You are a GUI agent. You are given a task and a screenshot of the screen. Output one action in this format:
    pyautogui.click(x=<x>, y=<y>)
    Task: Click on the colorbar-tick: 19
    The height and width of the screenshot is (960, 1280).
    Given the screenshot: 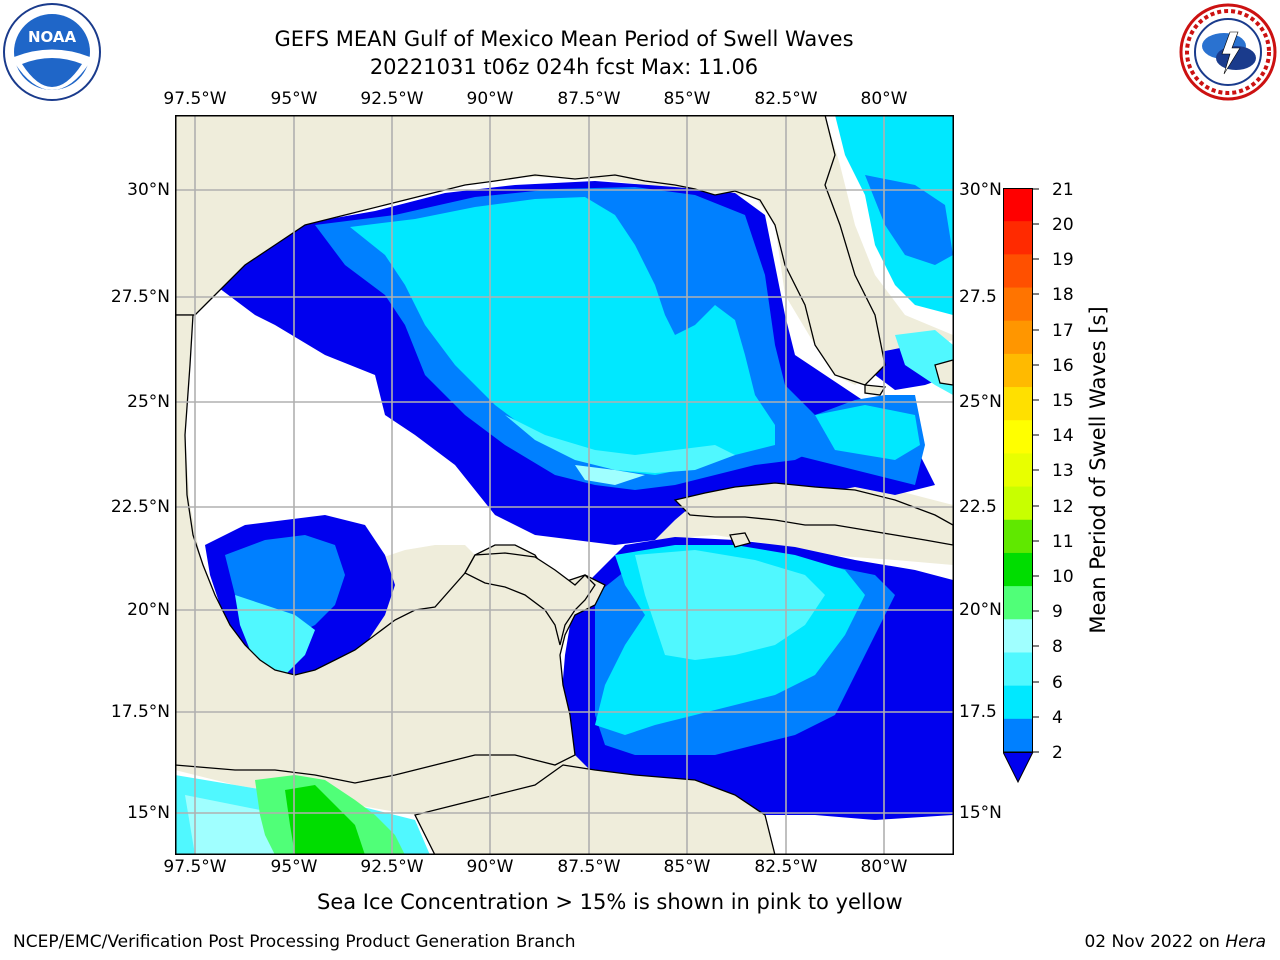 What is the action you would take?
    pyautogui.click(x=1063, y=260)
    